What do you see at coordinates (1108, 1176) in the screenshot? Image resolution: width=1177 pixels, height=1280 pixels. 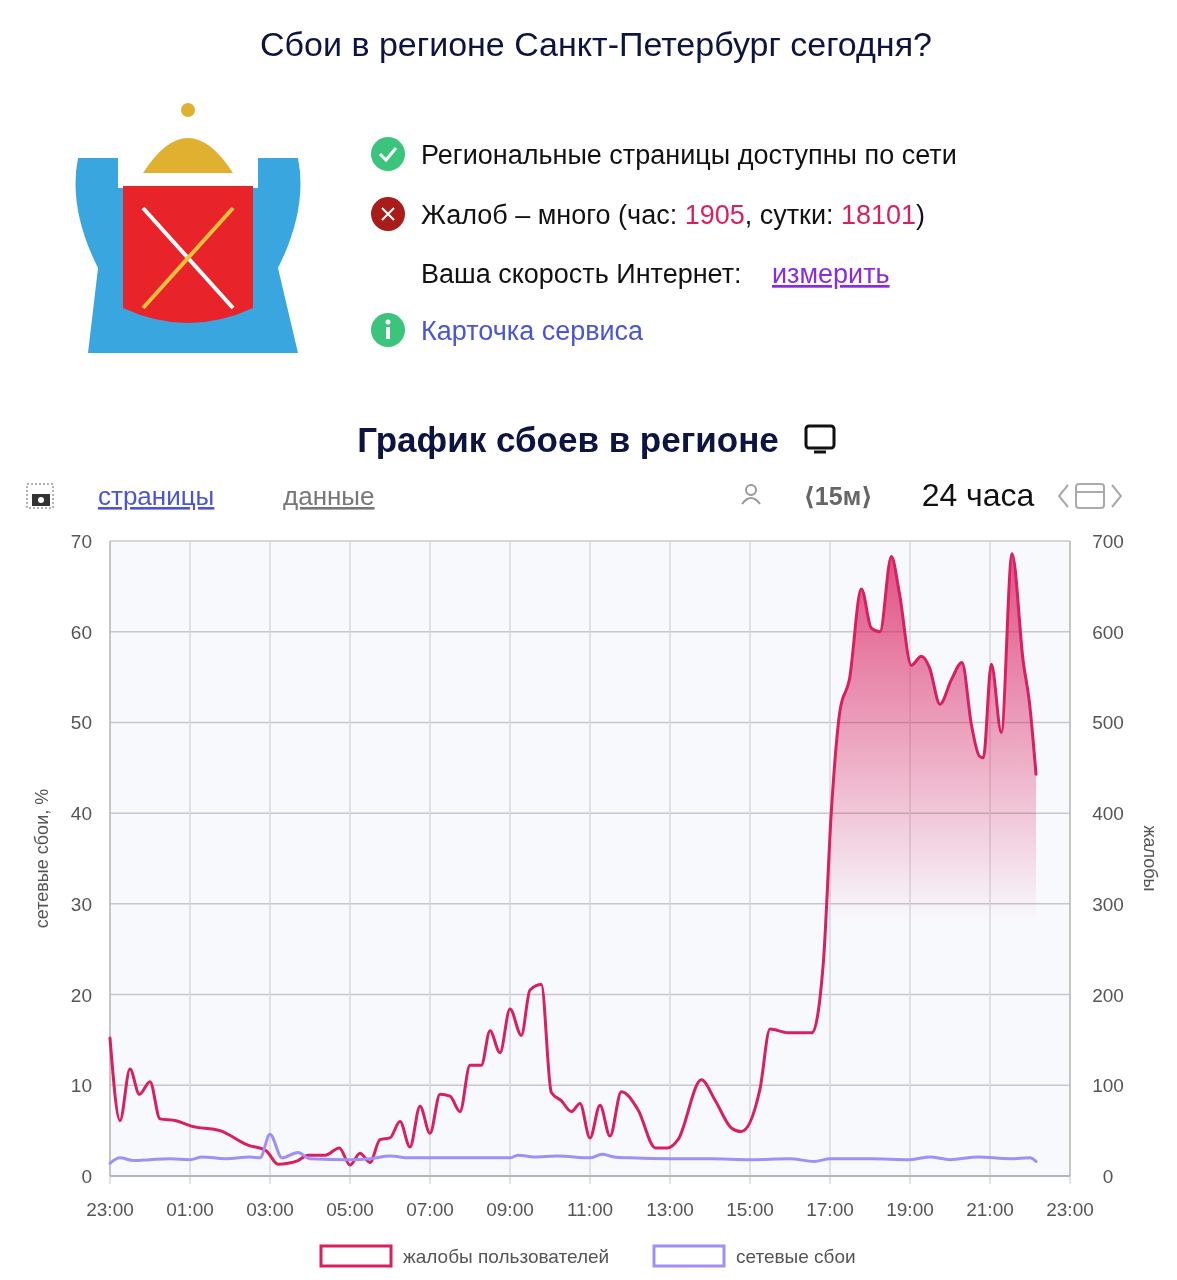 I see `y2-tick-label: 0` at bounding box center [1108, 1176].